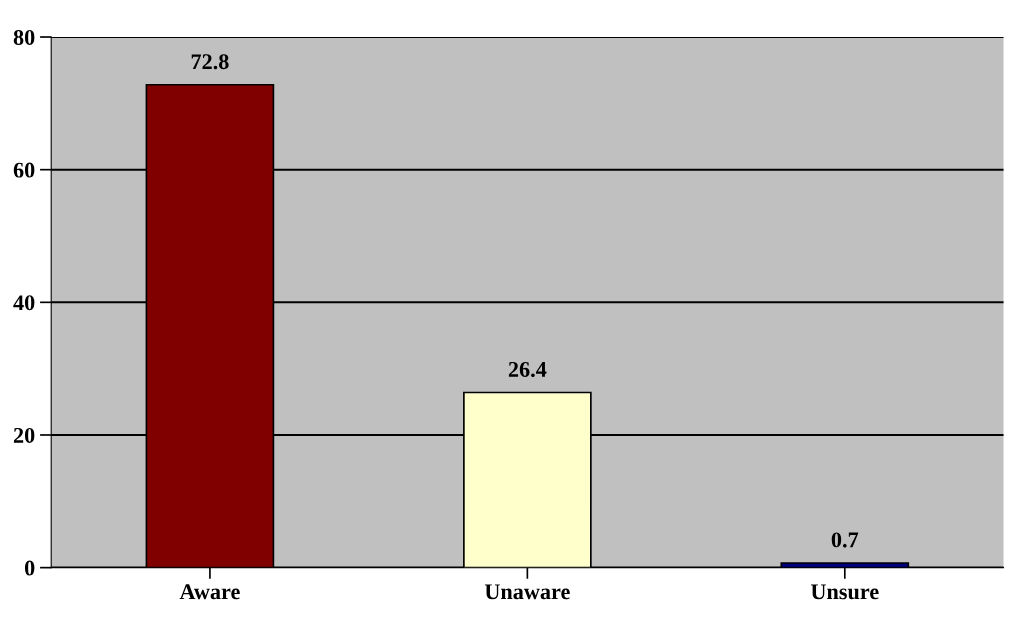  Describe the element at coordinates (24, 435) in the screenshot. I see `y-tick-label: 20` at that location.